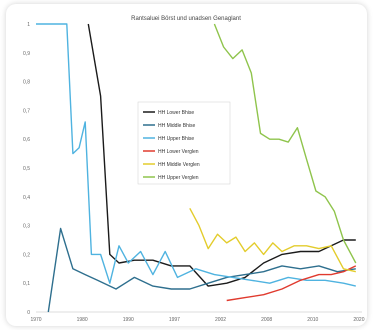 The width and height of the screenshot is (373, 330). Describe the element at coordinates (176, 139) in the screenshot. I see `legend-label: HH Upper Bhise` at that location.